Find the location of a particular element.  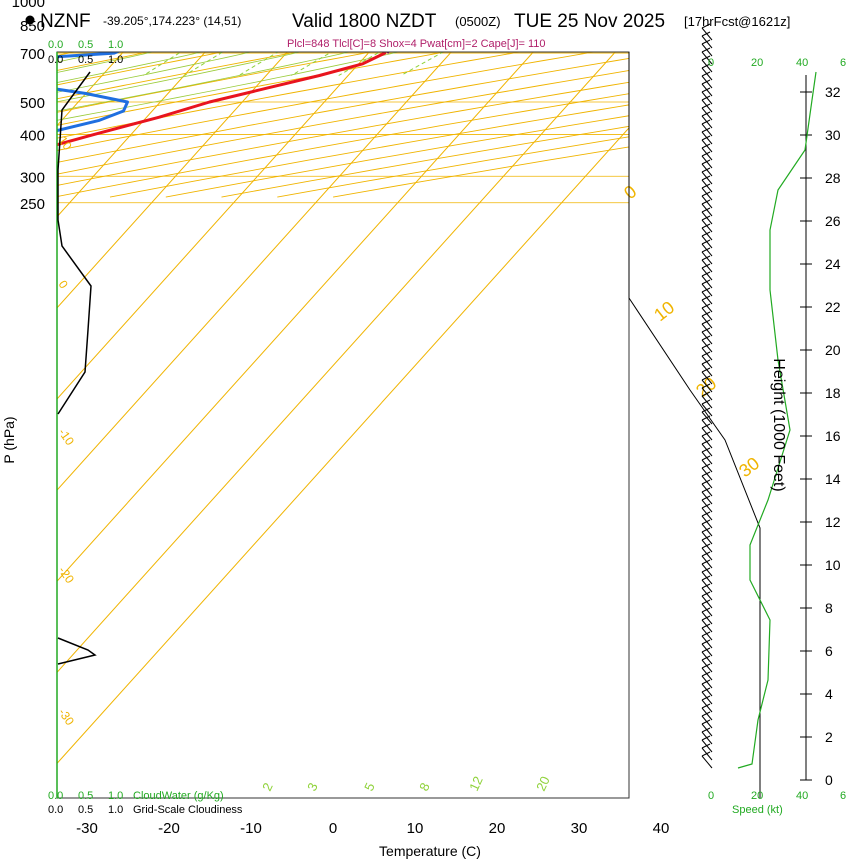

cloudiness-trace is located at coordinates (74, 243).